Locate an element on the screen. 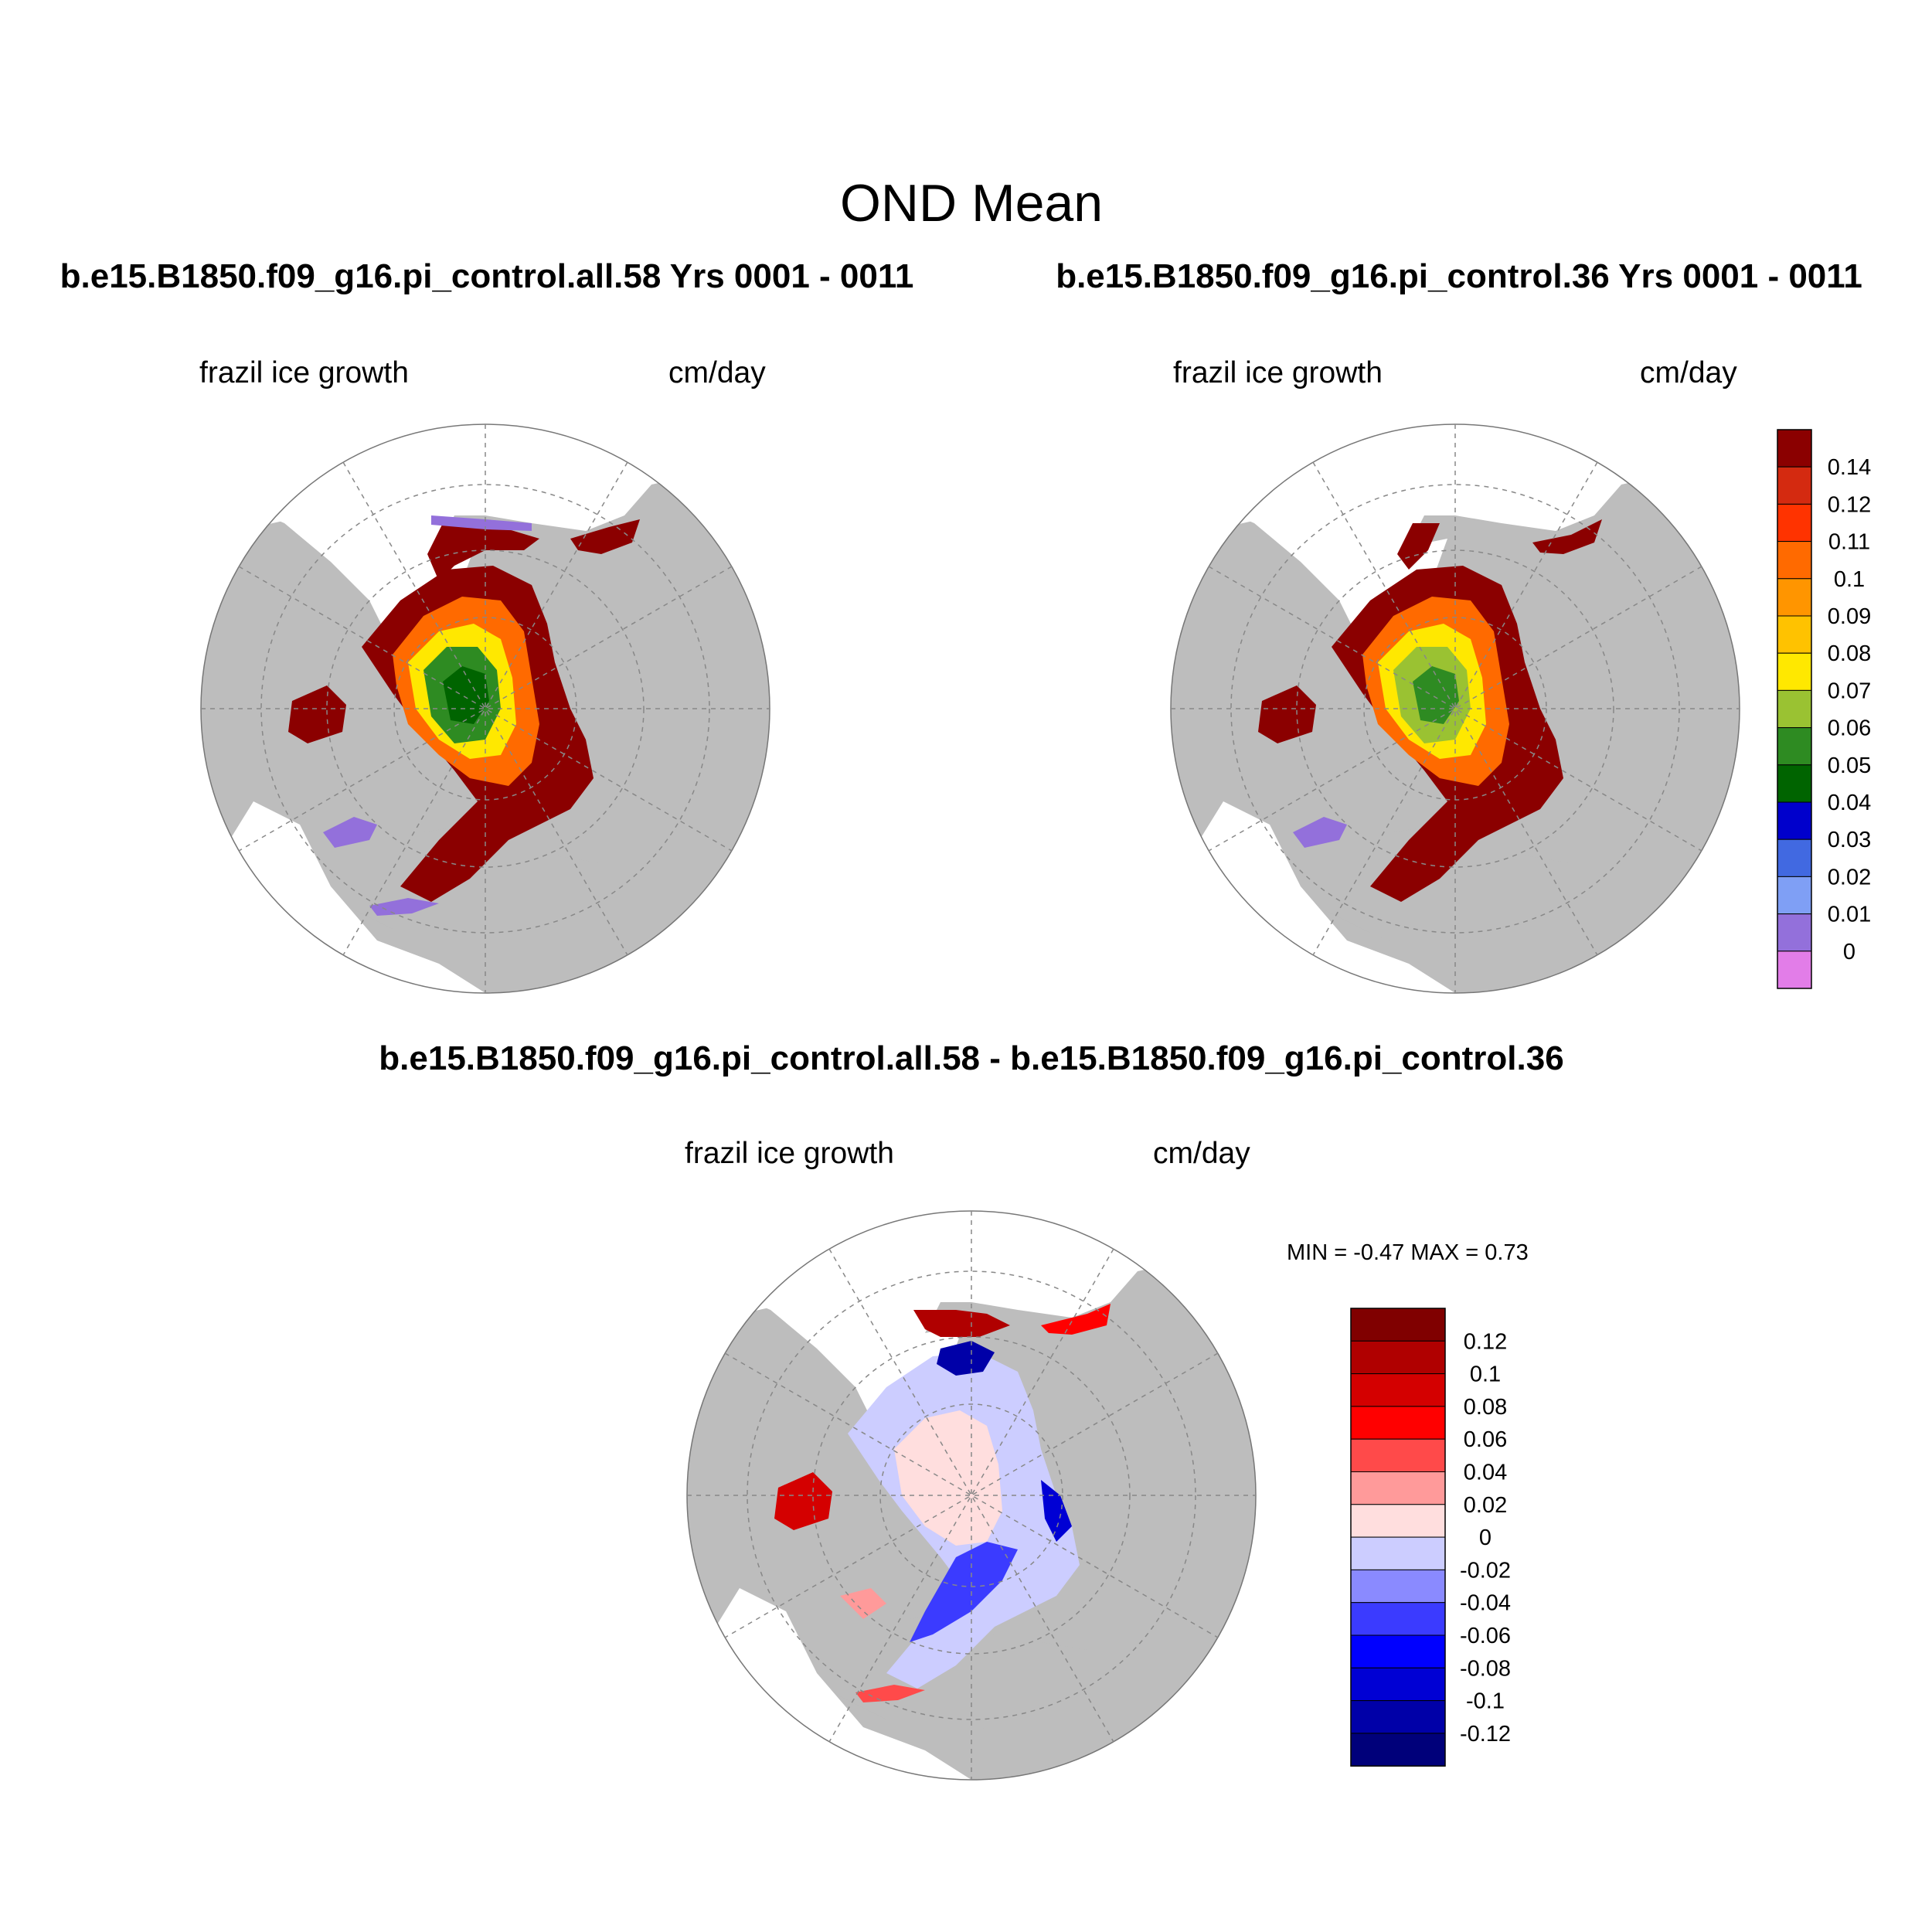 This screenshot has width=1932, height=1932. colorbar-tick-label: 0.11 is located at coordinates (1849, 542).